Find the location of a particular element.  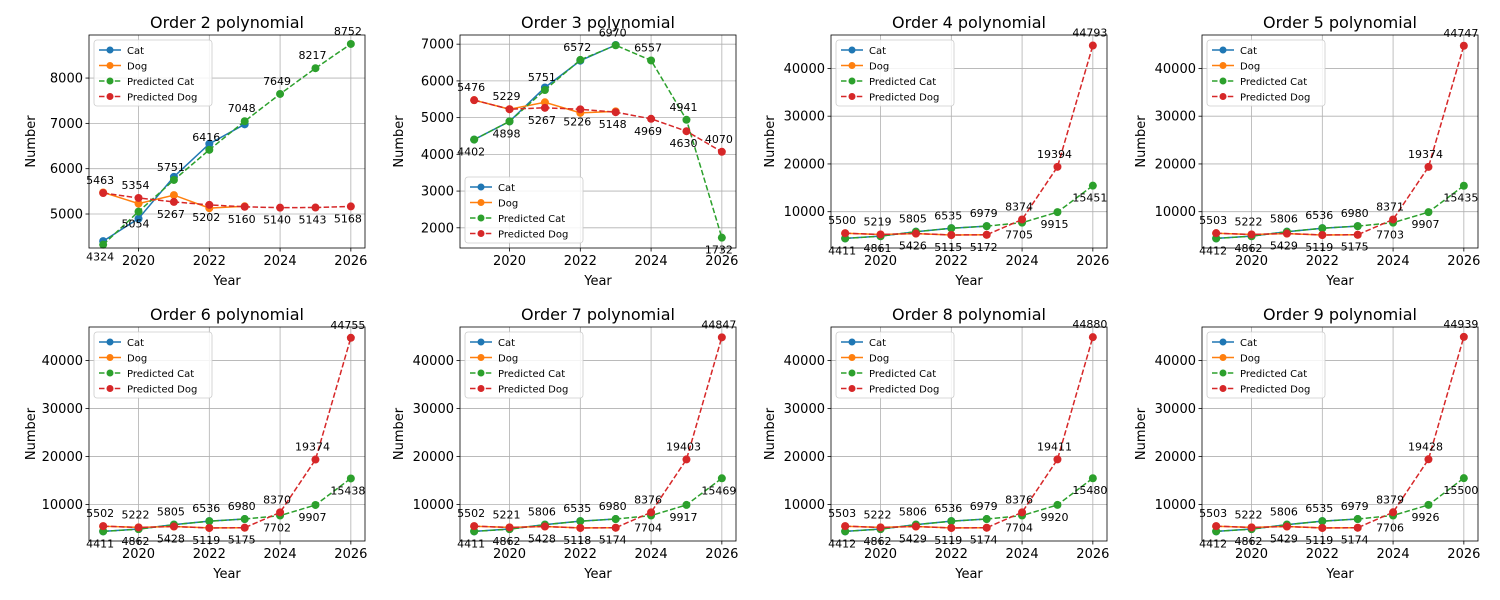

data-label: 7703 is located at coordinates (1390, 235).